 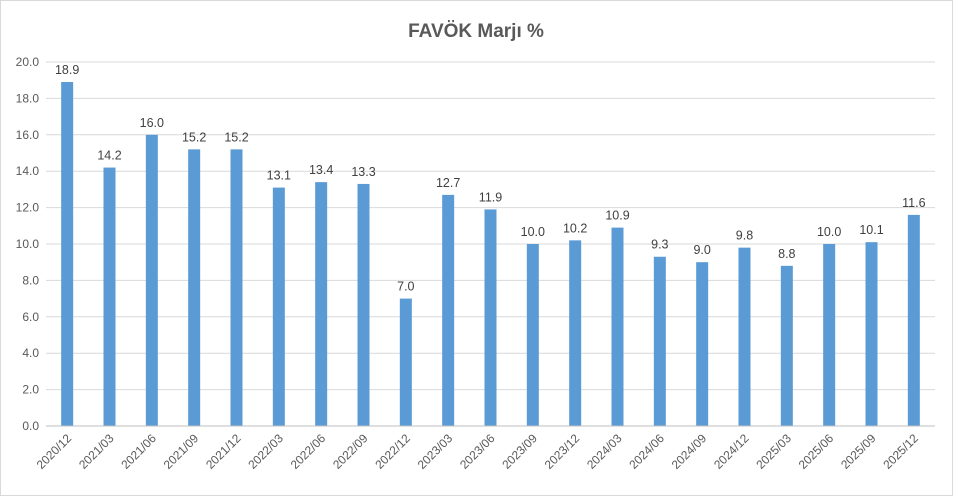 I want to click on data-label: 10.9, so click(x=617, y=216).